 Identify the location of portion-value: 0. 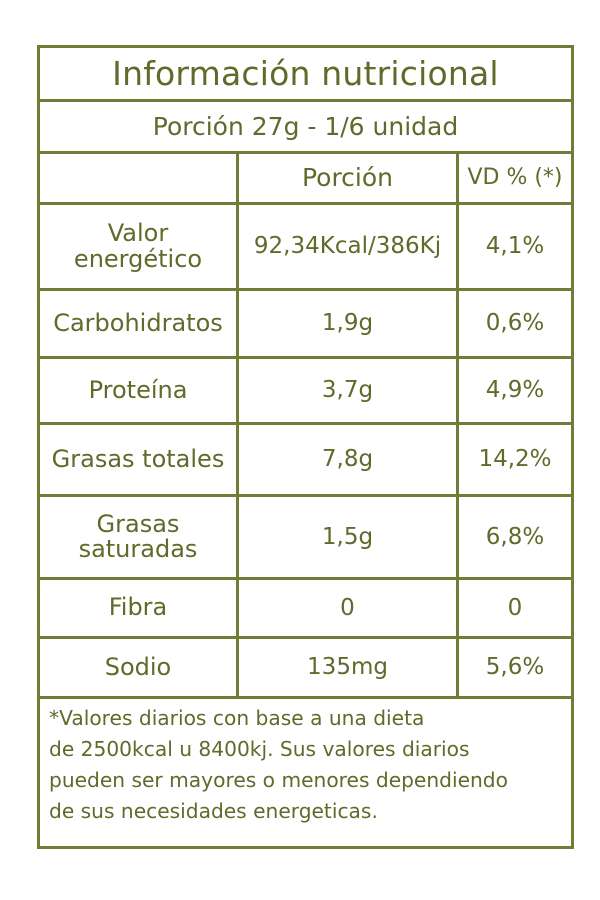
(349, 608).